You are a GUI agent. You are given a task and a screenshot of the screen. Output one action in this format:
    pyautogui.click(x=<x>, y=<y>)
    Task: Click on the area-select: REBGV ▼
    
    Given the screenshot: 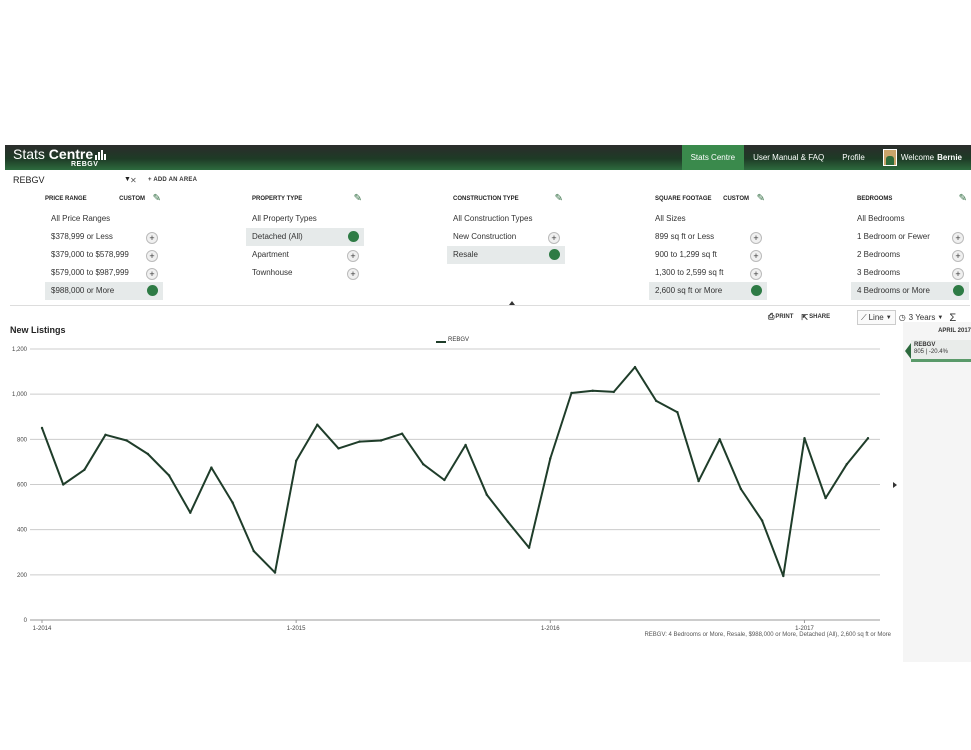 What is the action you would take?
    pyautogui.click(x=72, y=180)
    